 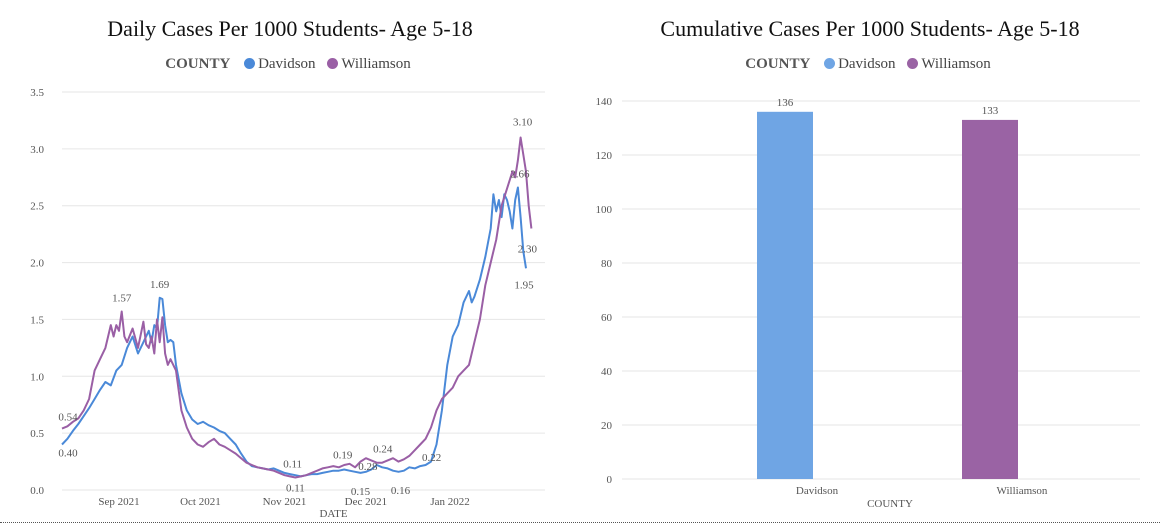 What do you see at coordinates (285, 502) in the screenshot?
I see `x-tick-label: Nov 2021` at bounding box center [285, 502].